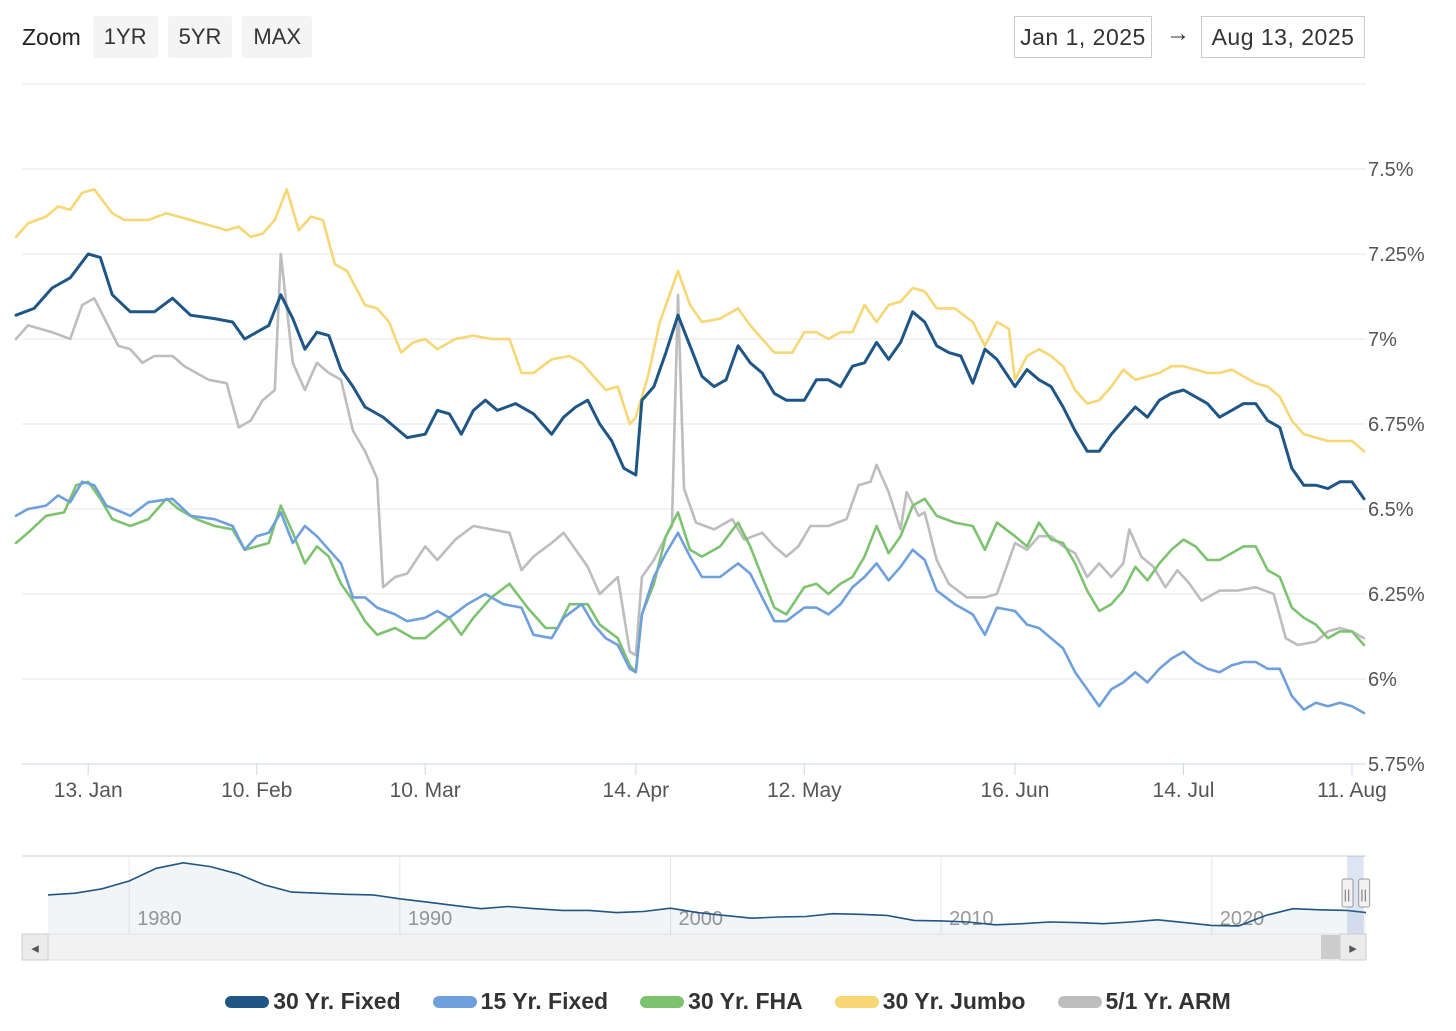 The height and width of the screenshot is (1031, 1456). I want to click on legend-item-30yr-fixed: 30 Yr. Fixed, so click(313, 1001).